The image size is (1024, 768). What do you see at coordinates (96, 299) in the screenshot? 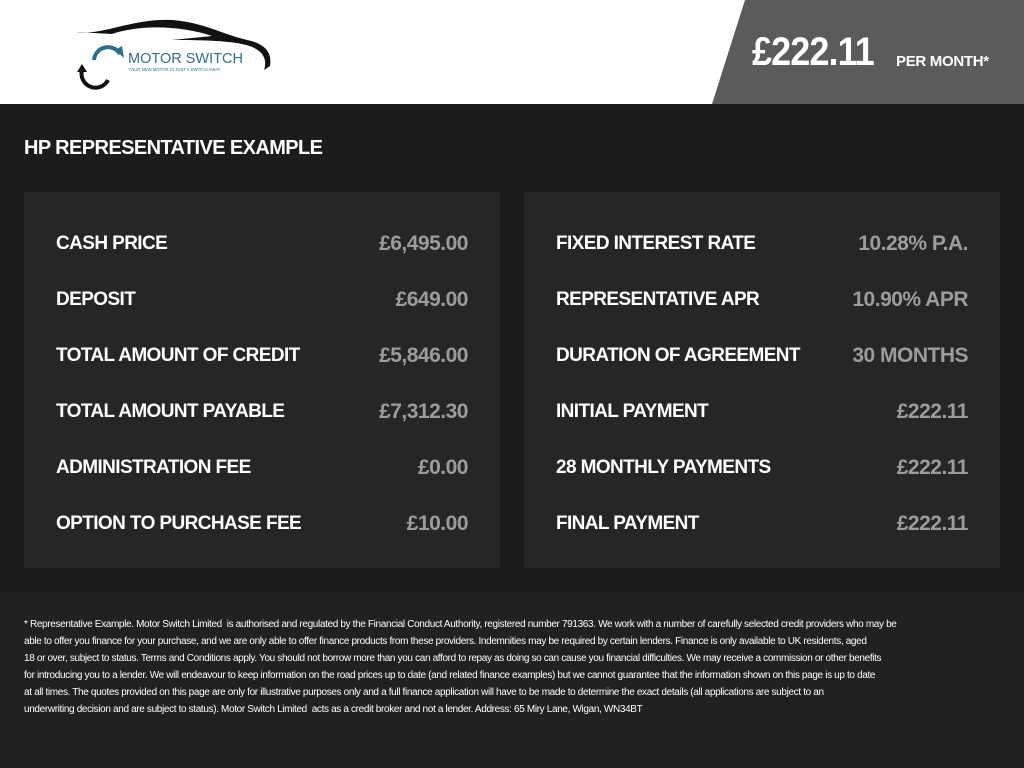
I see `row-label: DEPOSIT` at bounding box center [96, 299].